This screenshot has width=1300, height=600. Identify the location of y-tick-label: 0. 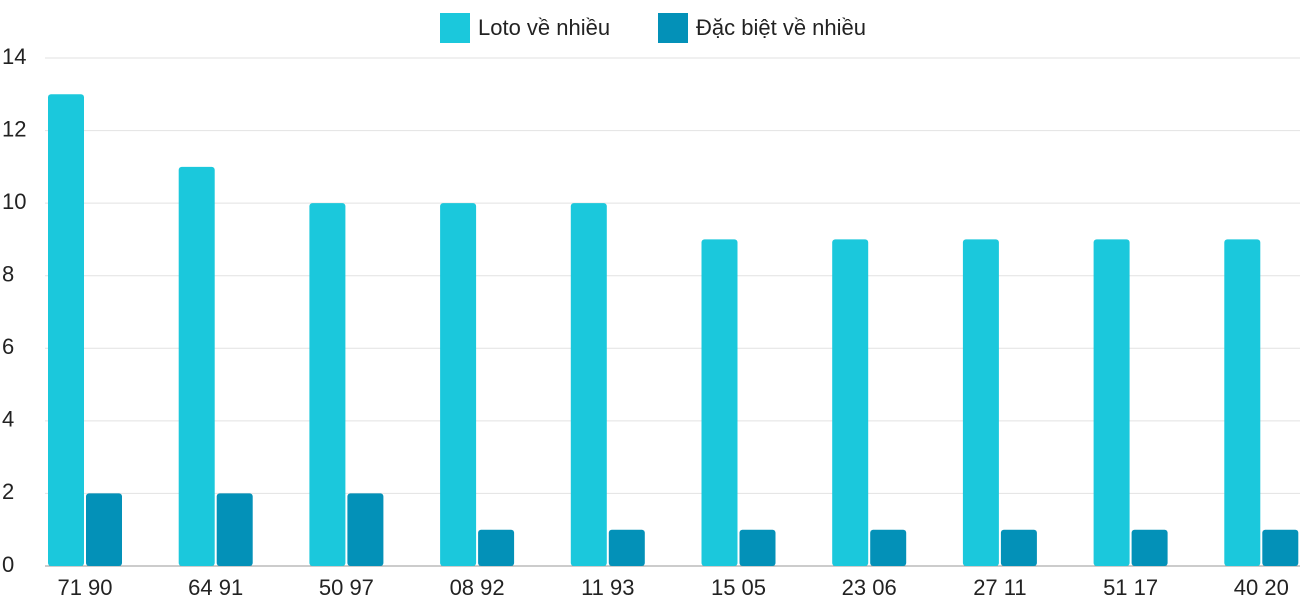
(8, 564).